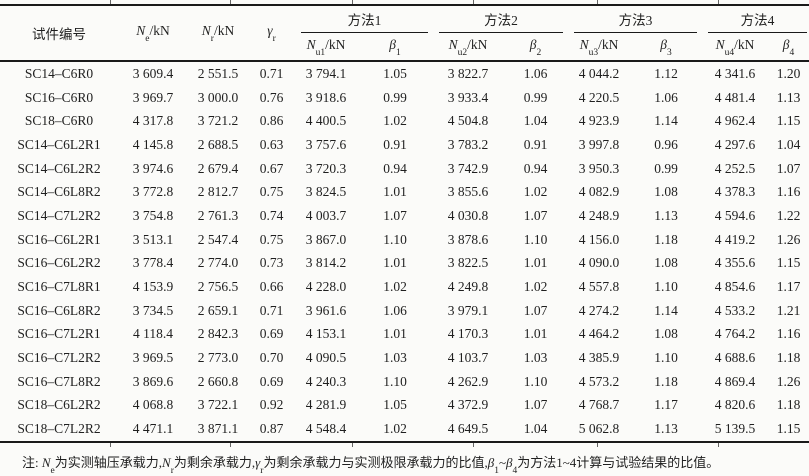 This screenshot has width=809, height=476. Describe the element at coordinates (153, 381) in the screenshot. I see `value-cell: 3 869.6` at that location.